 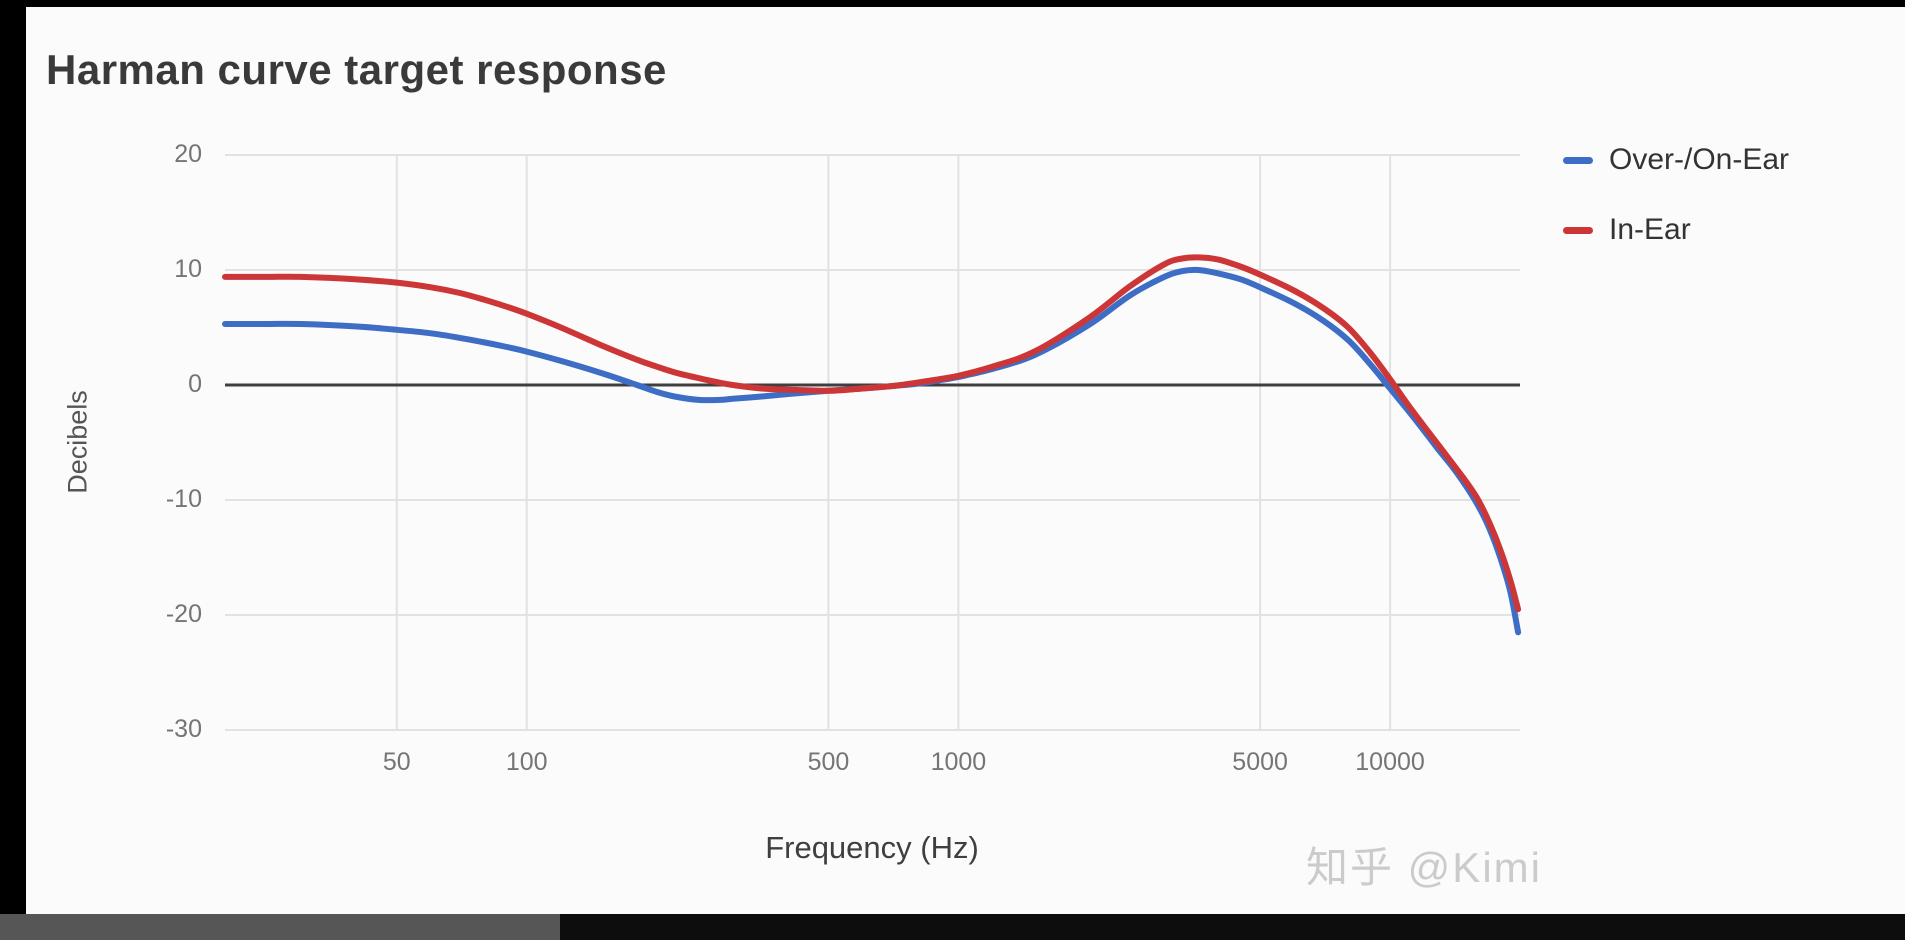 What do you see at coordinates (1699, 159) in the screenshot?
I see `legend-label-over-on-ear: Over-/On-Ear` at bounding box center [1699, 159].